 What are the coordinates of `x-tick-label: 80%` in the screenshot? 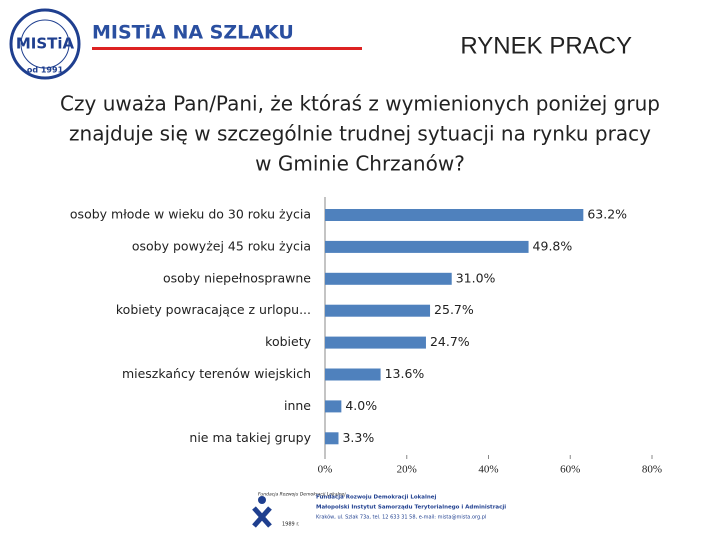 It's located at (652, 470).